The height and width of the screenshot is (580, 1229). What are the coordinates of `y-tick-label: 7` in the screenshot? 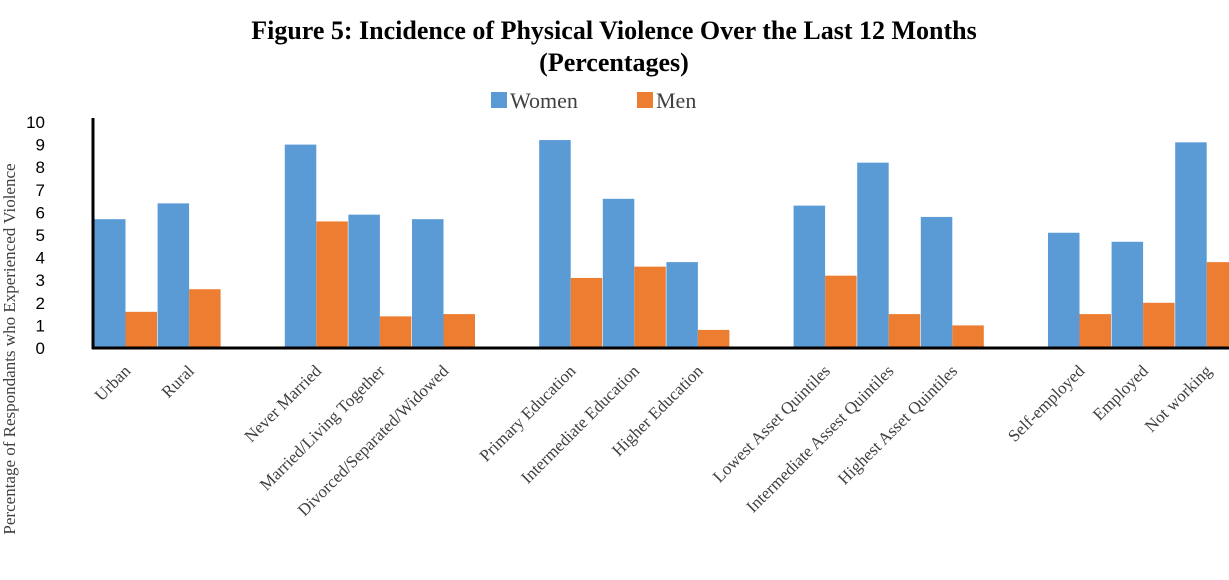 It's located at (40, 190).